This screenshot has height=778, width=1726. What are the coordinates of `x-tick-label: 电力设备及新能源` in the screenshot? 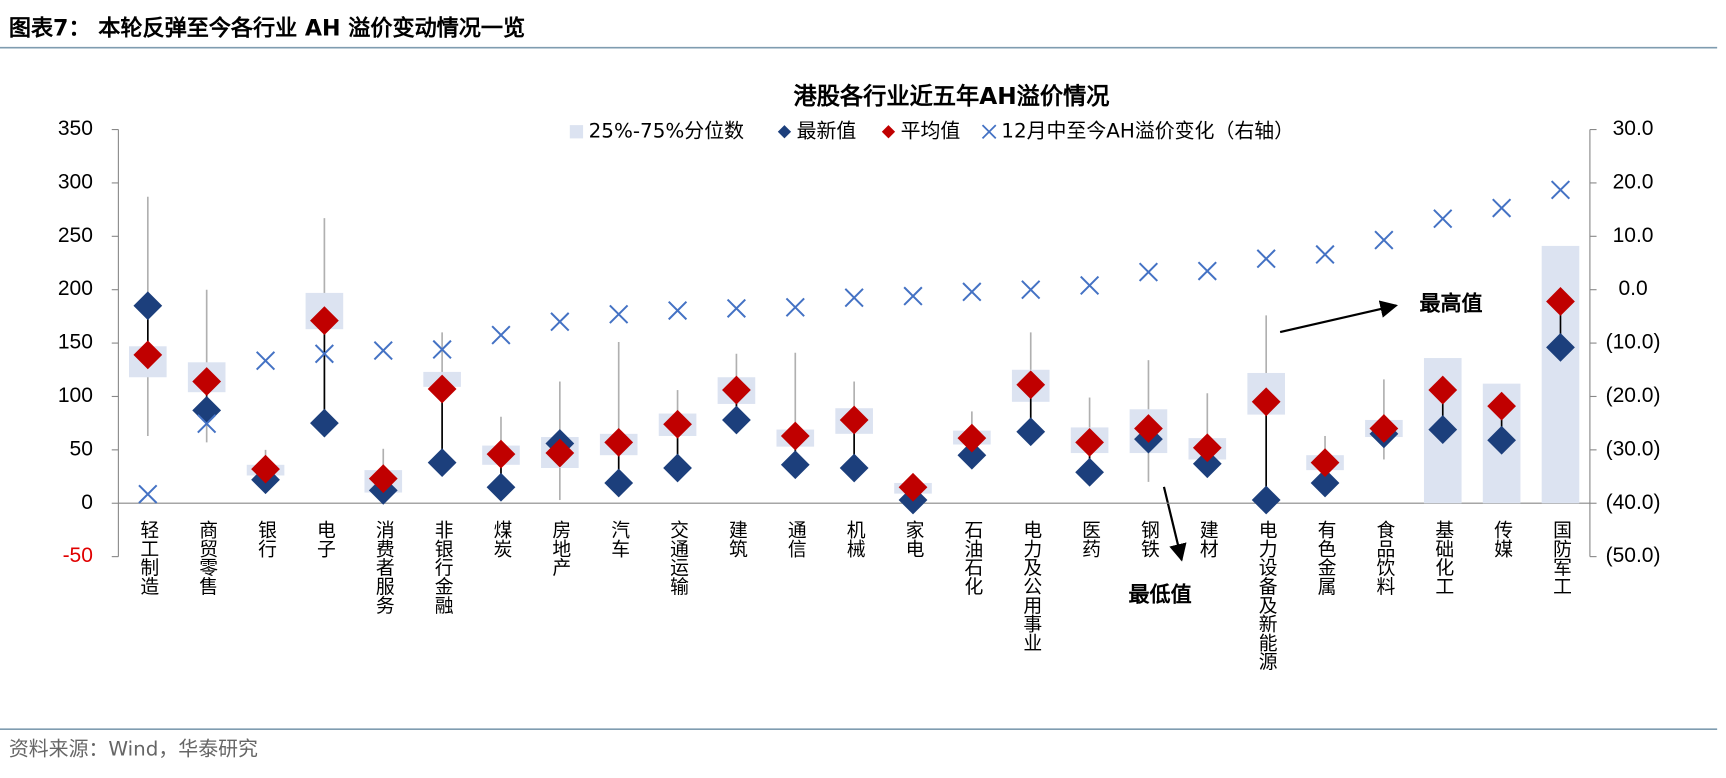 It's located at (1266, 596).